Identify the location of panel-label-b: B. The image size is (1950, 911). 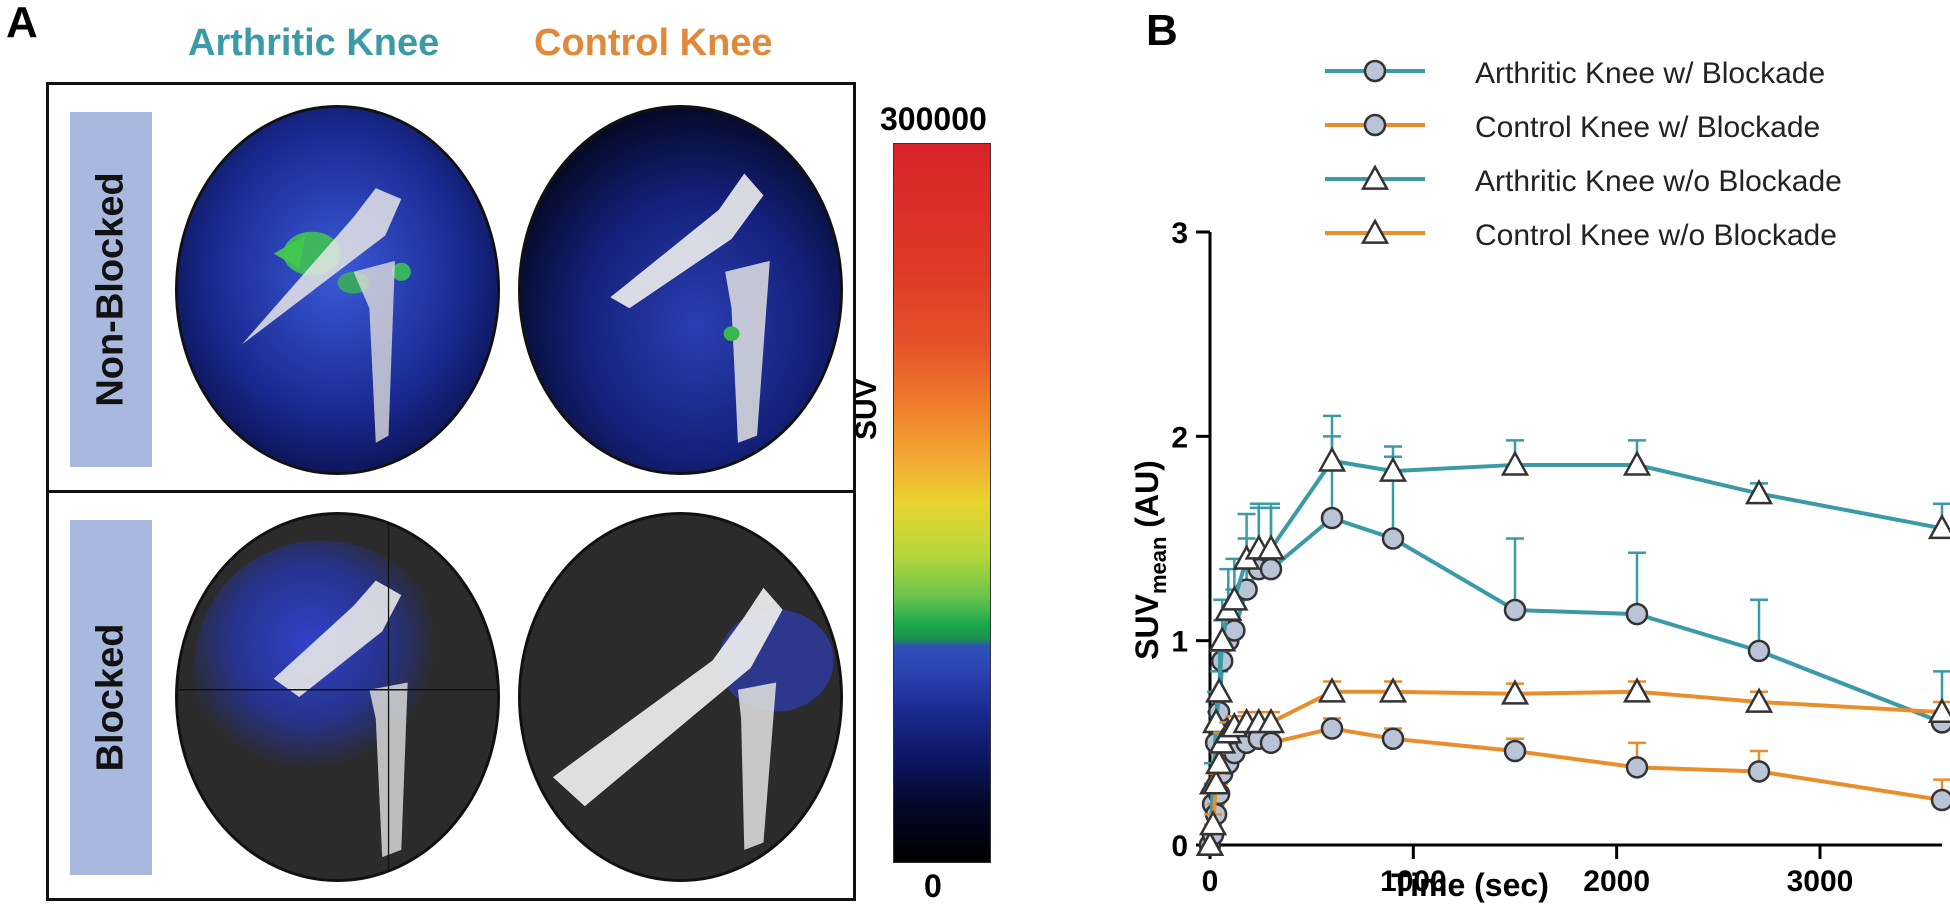
(1162, 30).